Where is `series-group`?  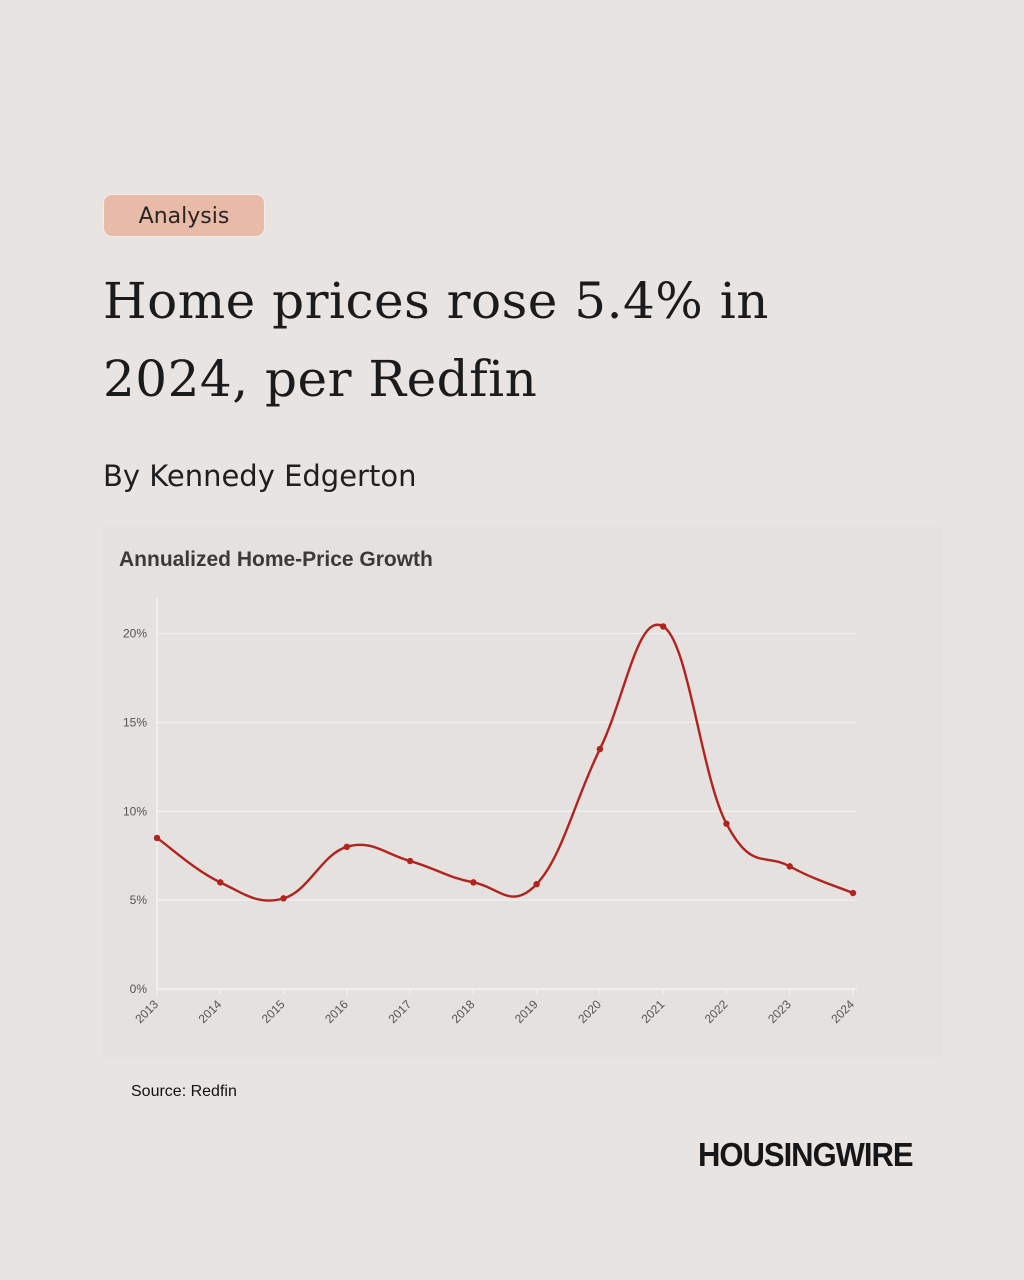
series-group is located at coordinates (505, 762).